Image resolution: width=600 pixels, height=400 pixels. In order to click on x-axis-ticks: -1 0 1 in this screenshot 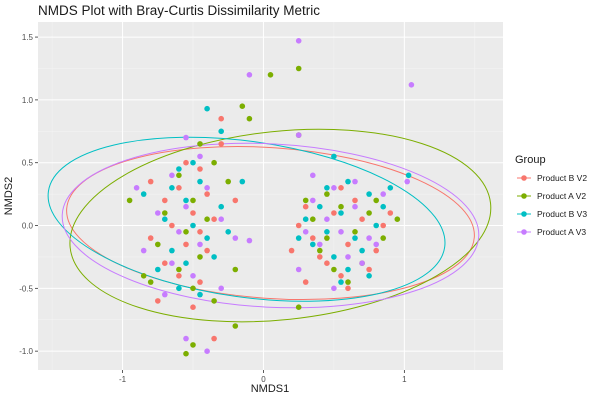, I will do `click(263, 377)`.